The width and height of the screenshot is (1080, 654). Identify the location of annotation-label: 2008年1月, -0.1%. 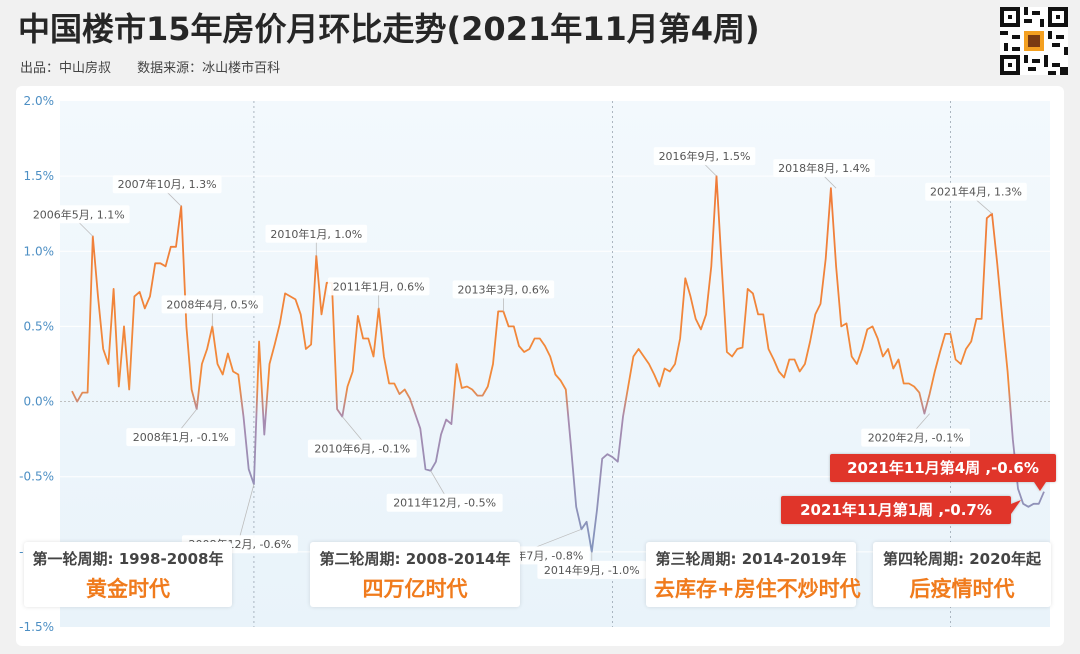
(181, 437).